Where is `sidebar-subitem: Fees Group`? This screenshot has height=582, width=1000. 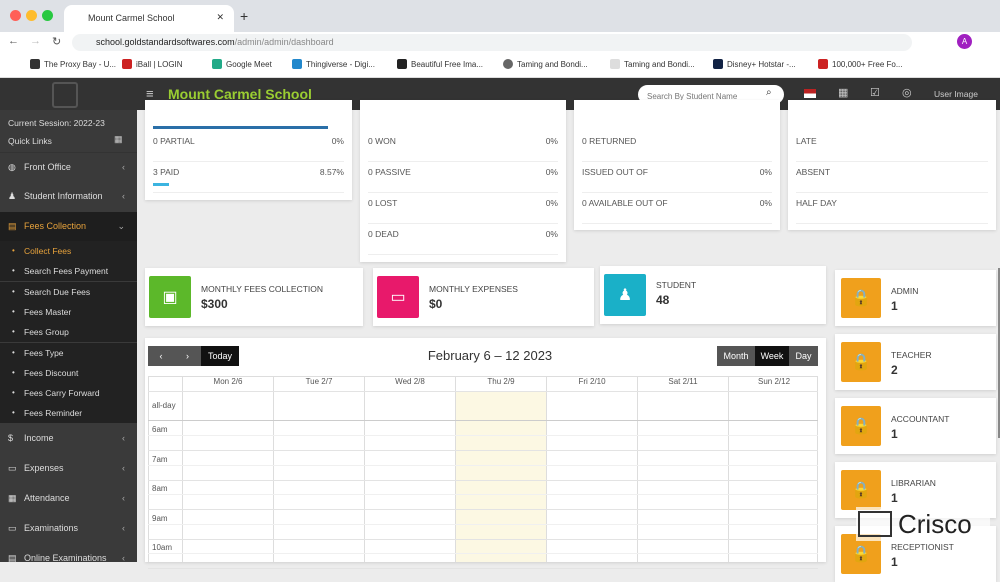
sidebar-subitem: Fees Group is located at coordinates (68, 332).